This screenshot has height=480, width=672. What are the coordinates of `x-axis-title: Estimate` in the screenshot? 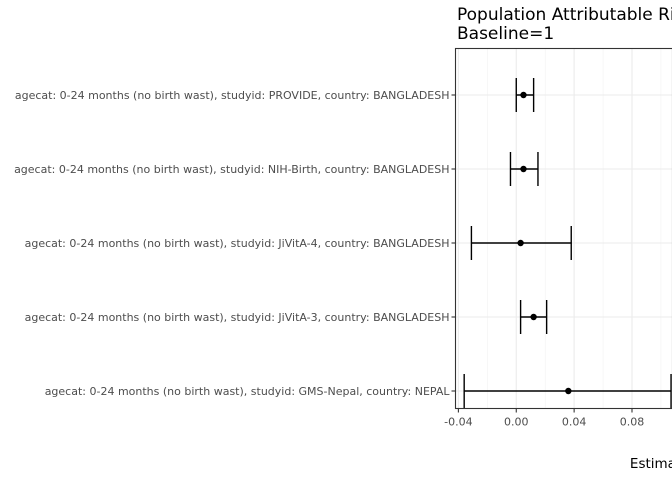 It's located at (651, 464).